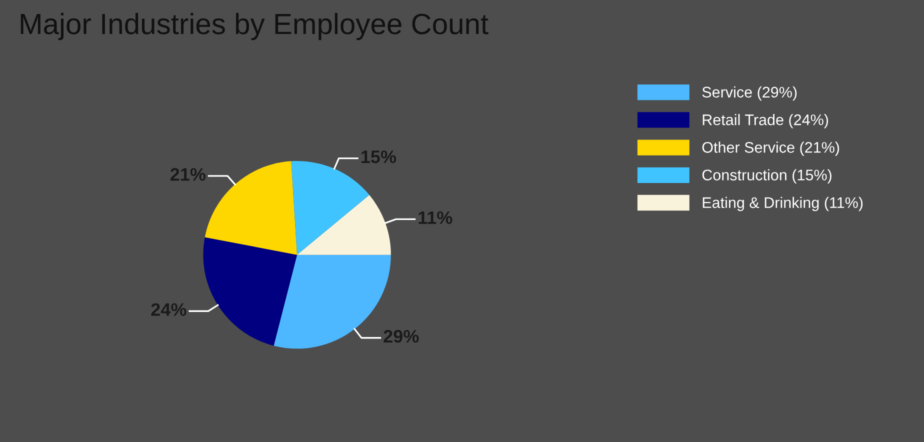  What do you see at coordinates (782, 204) in the screenshot?
I see `legend-label: Eating & Drinking (11%)` at bounding box center [782, 204].